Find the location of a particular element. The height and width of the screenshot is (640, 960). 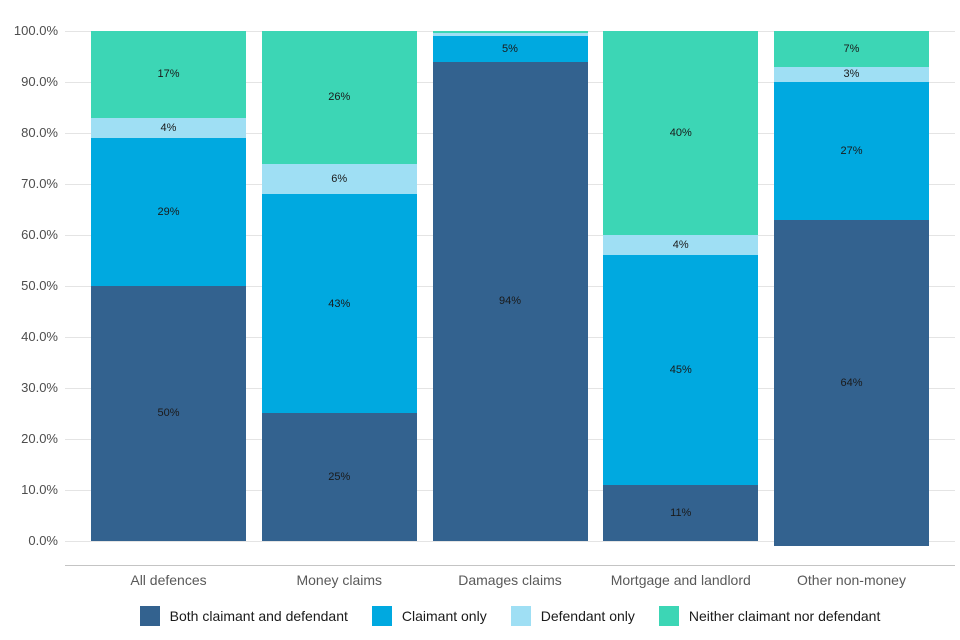

segment-defendant-only-all-defences: 4% is located at coordinates (168, 128).